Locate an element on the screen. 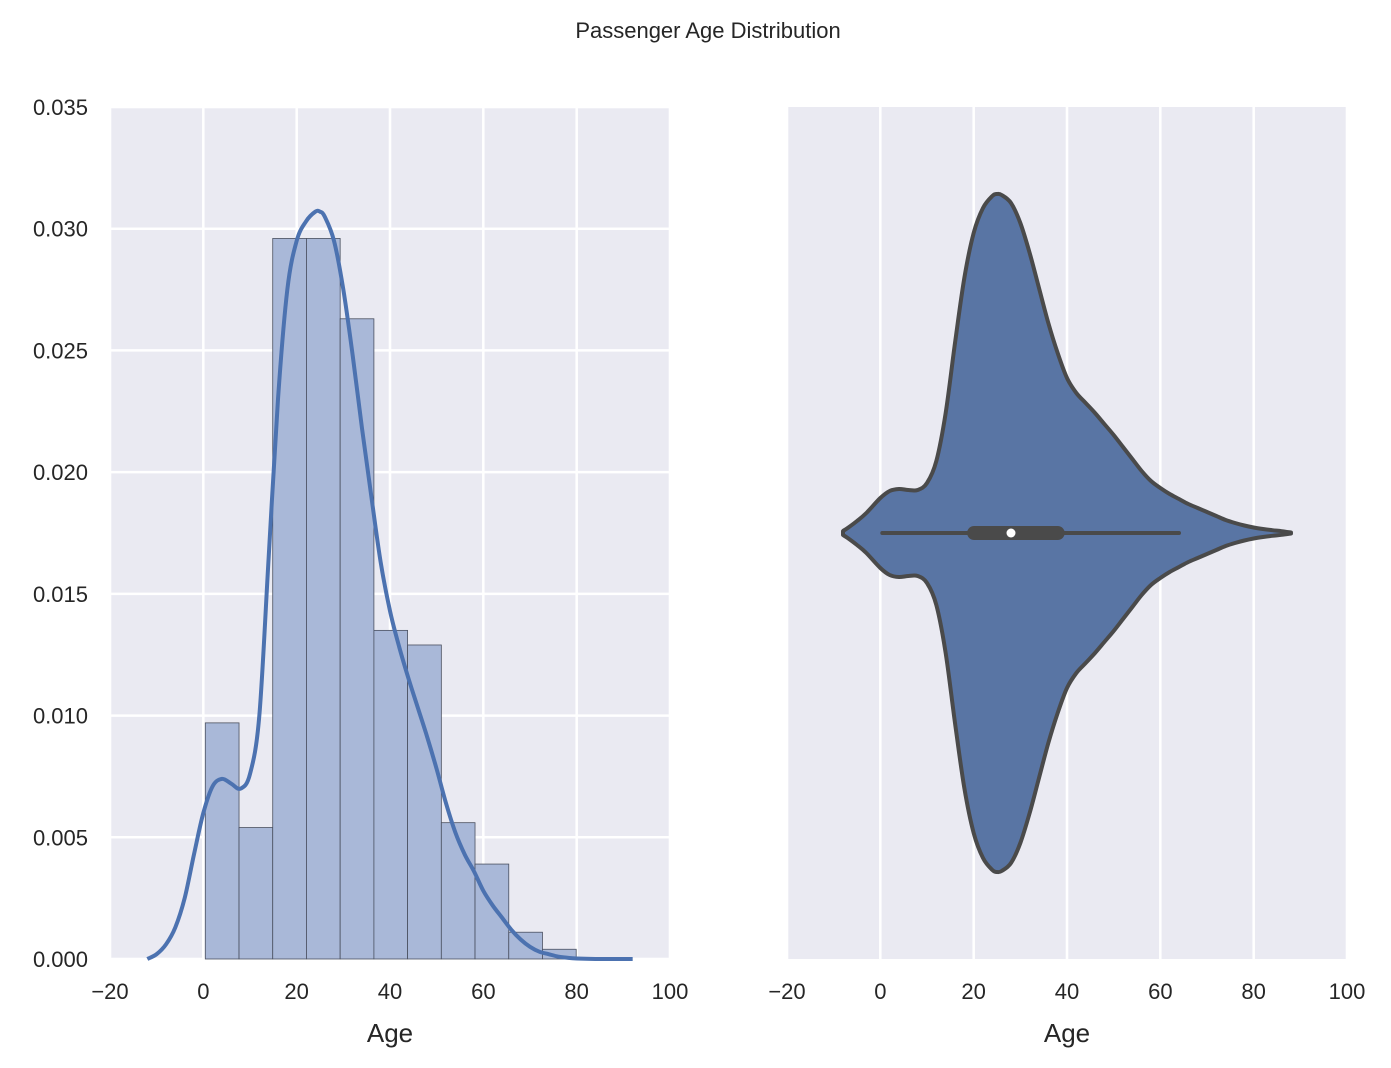 This screenshot has height=1068, width=1391. y-tick-label: 0.000 is located at coordinates (60, 959).